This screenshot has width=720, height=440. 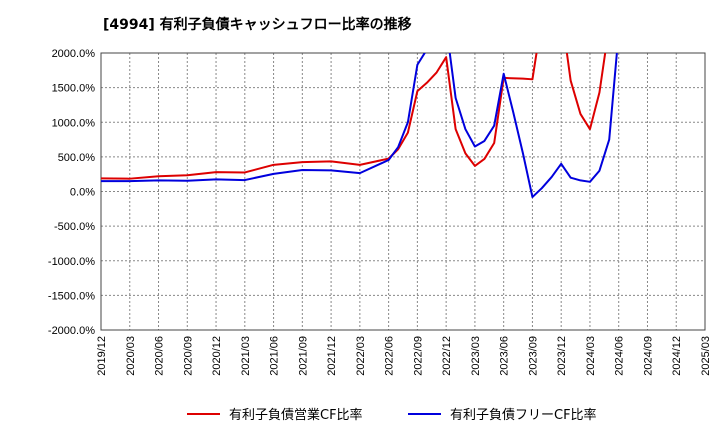 I want to click on x-tick-label: 2022/09, so click(x=418, y=356).